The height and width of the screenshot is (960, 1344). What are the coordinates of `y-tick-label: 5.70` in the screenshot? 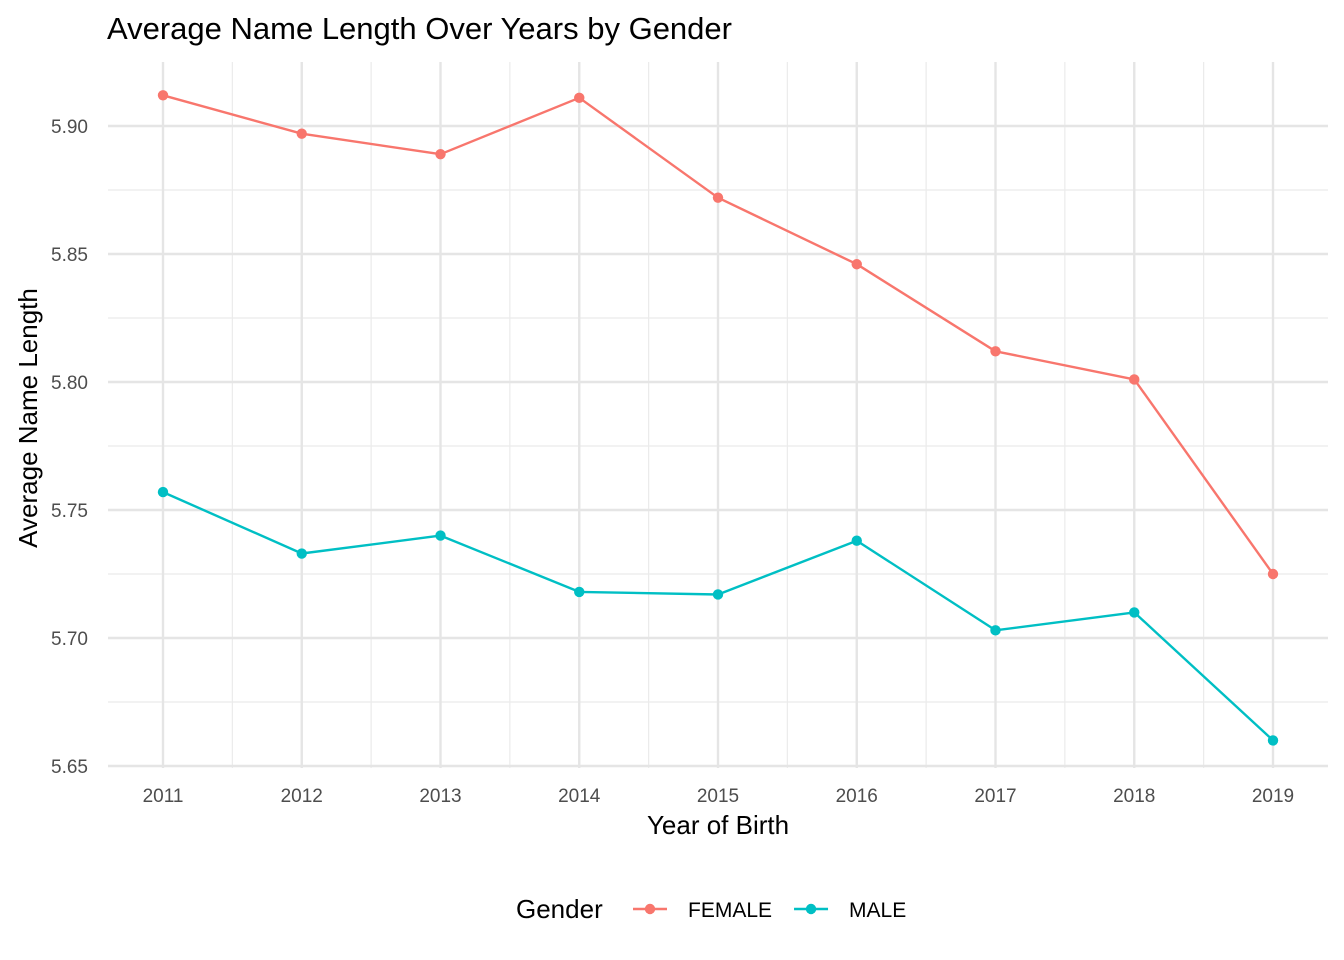 It's located at (69, 639).